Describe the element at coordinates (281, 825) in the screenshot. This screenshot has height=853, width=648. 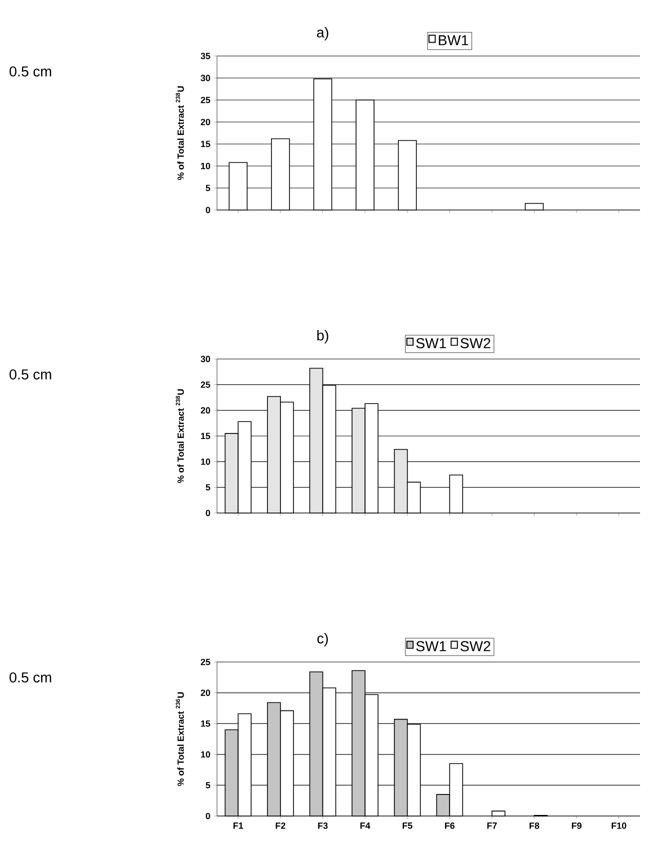
I see `x-tick-label: F2` at that location.